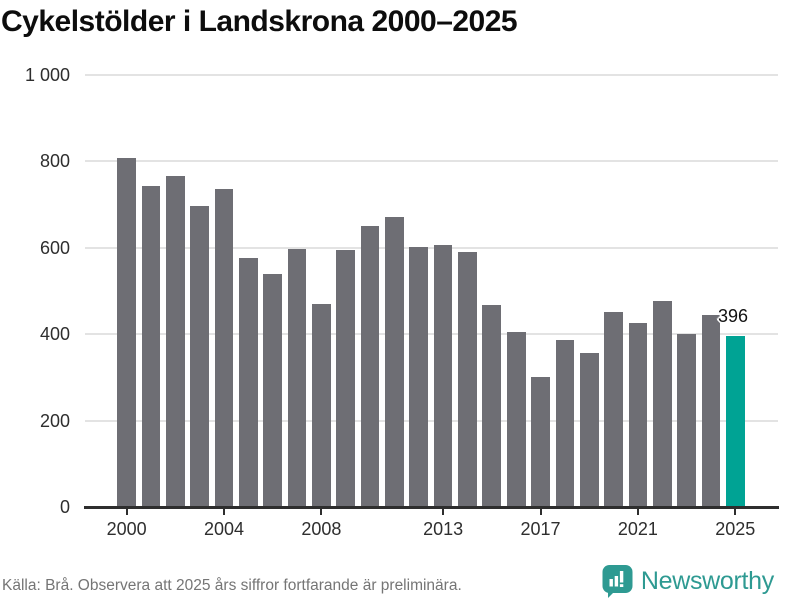 The width and height of the screenshot is (800, 600). Describe the element at coordinates (443, 512) in the screenshot. I see `x-tick-2013` at that location.